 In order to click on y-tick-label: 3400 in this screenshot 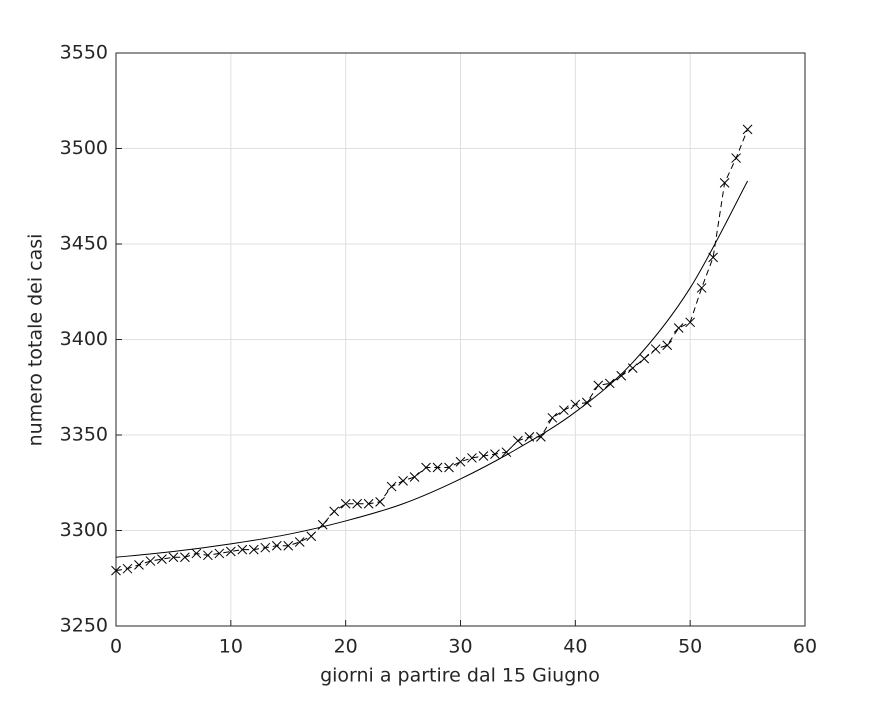, I will do `click(84, 339)`.